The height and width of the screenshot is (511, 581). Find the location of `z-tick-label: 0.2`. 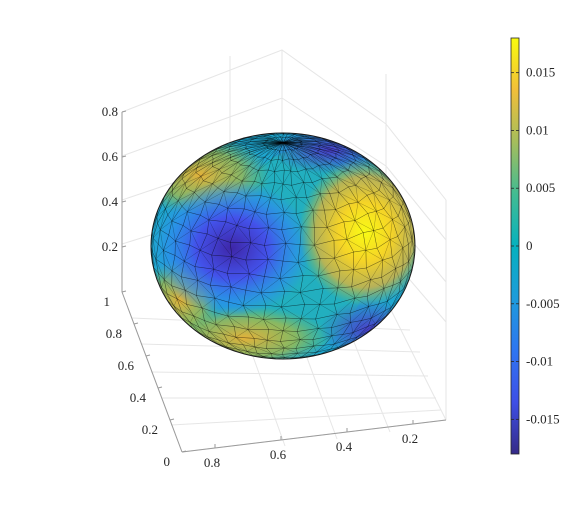

z-tick-label: 0.2 is located at coordinates (110, 246).